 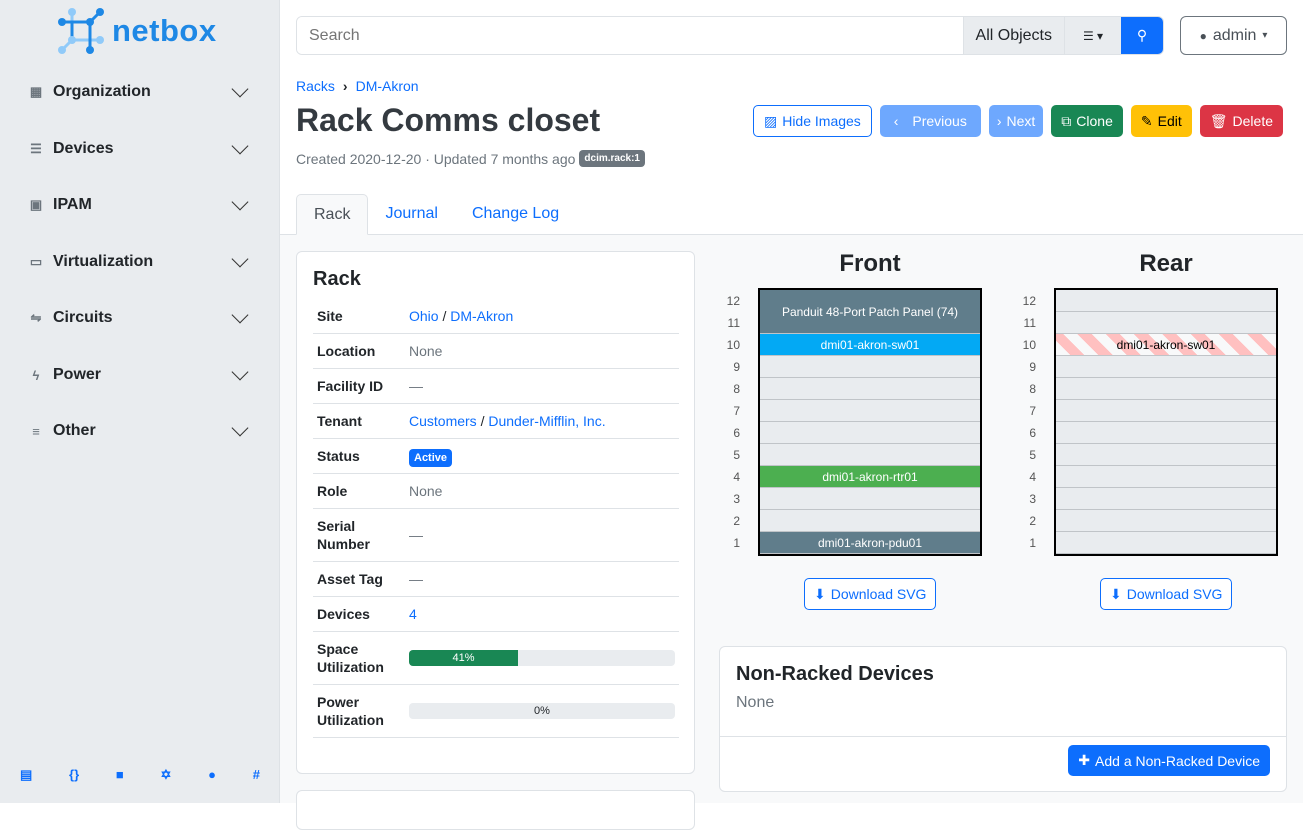 I want to click on filter-dropdown: ☰ ▾, so click(x=1092, y=35).